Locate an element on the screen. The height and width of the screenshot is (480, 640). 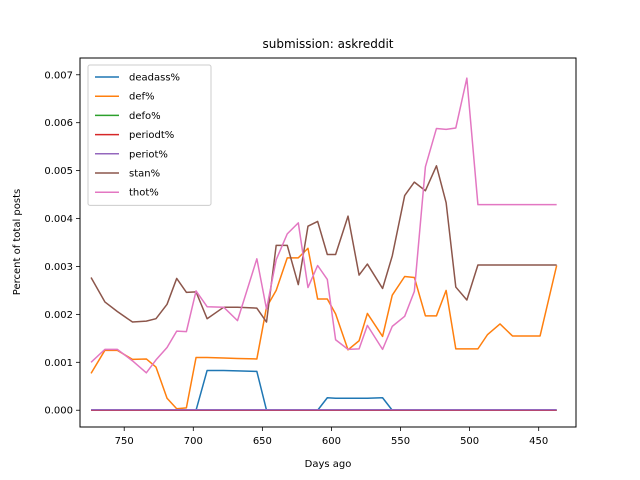
legend-label-def: def% is located at coordinates (142, 97).